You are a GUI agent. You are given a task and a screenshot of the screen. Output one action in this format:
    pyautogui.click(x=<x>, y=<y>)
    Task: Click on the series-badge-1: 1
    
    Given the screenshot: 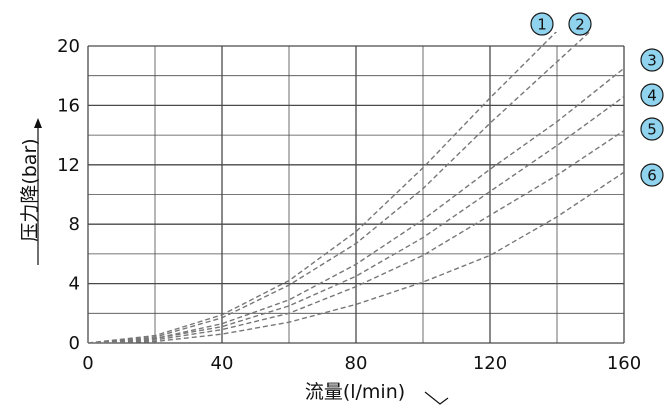 What is the action you would take?
    pyautogui.click(x=542, y=24)
    